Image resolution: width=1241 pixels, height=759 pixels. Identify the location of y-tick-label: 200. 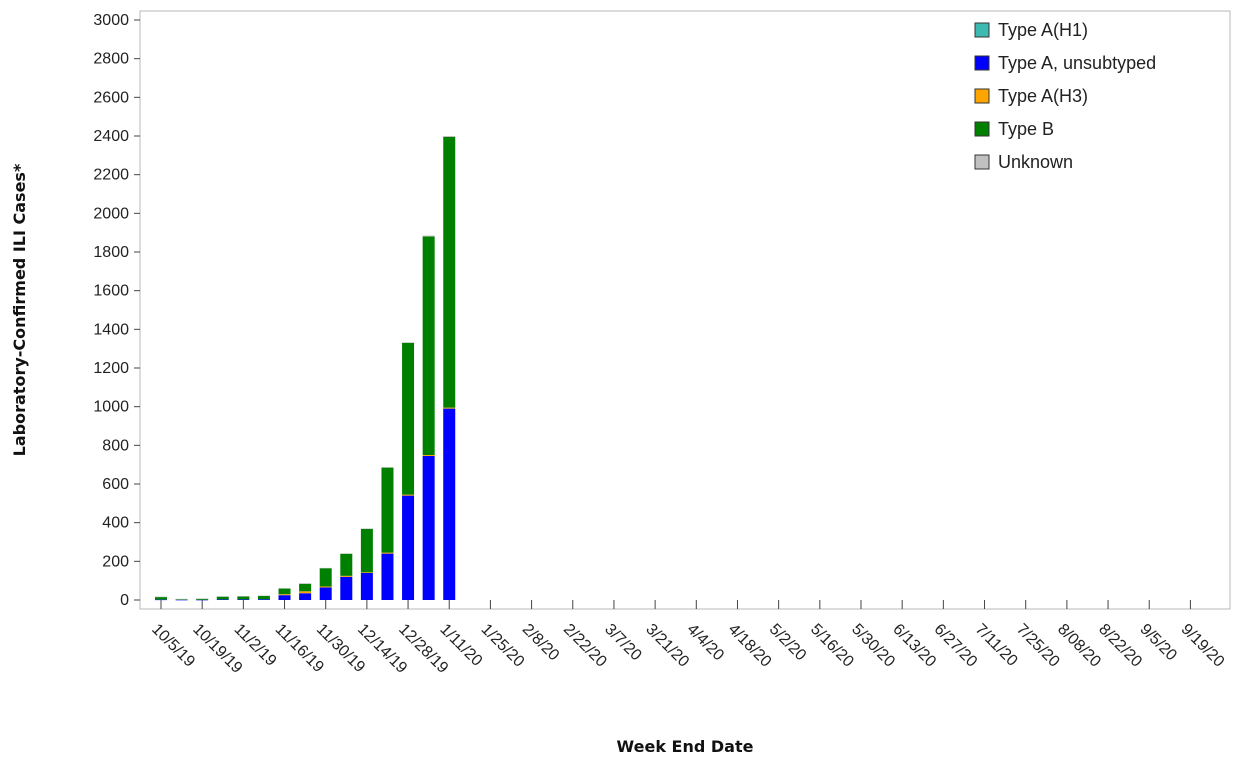
(115, 561).